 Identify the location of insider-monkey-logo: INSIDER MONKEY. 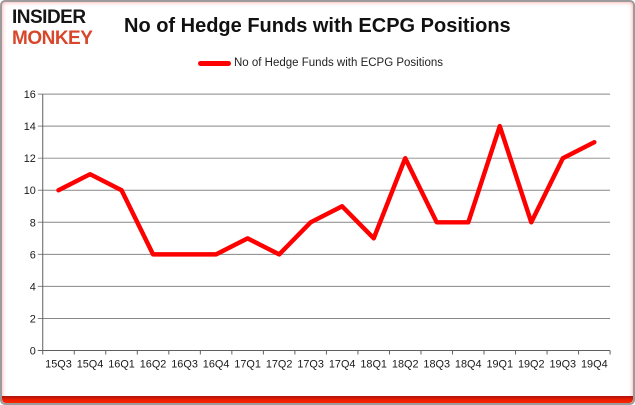
(52, 28).